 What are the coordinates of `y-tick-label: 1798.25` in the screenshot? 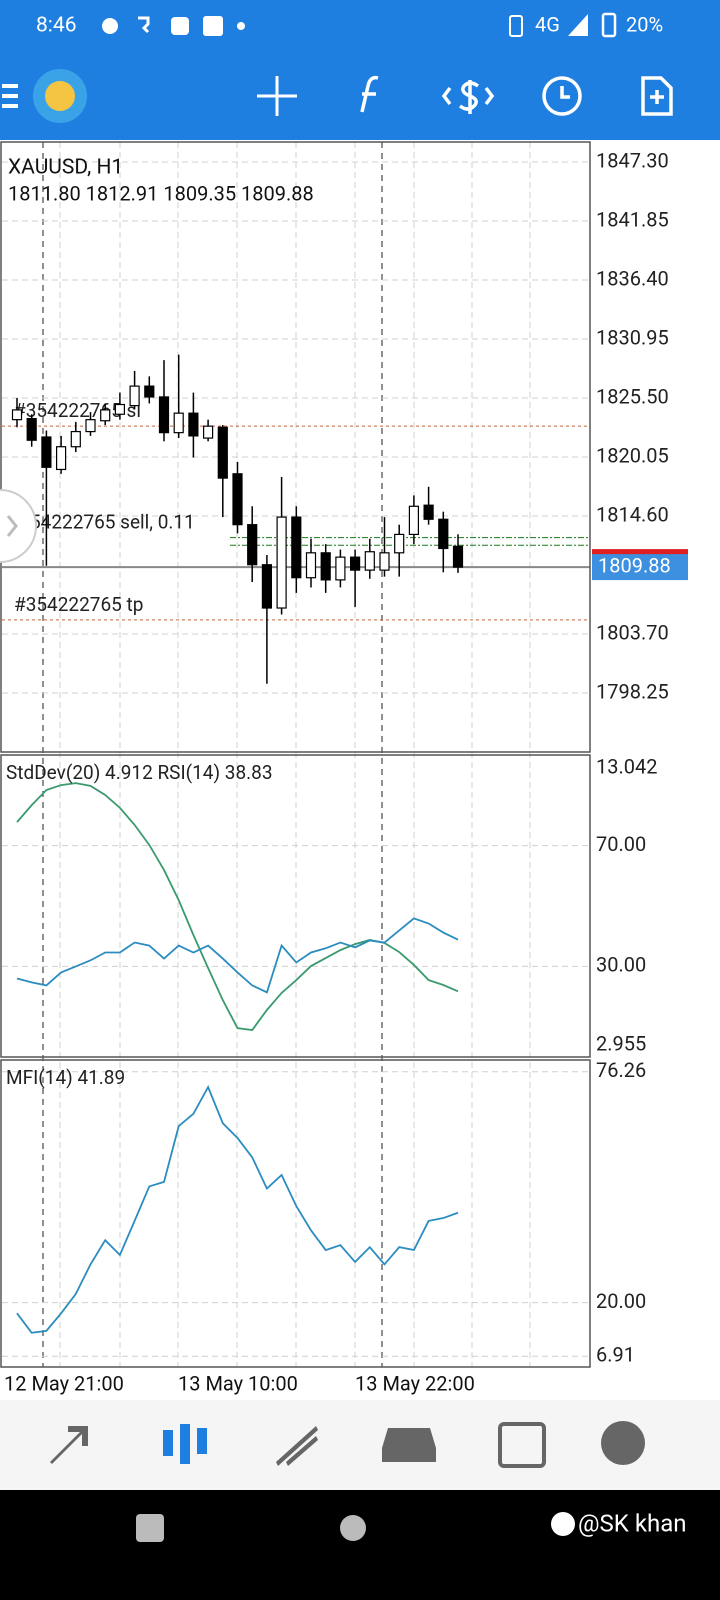 It's located at (632, 691).